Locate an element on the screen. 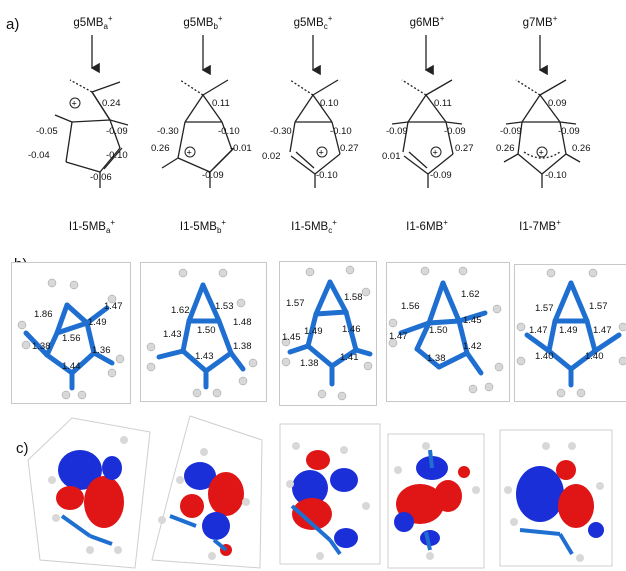 The width and height of the screenshot is (626, 571). optimized-geometry-5: 1.57 1.57 1.47 1.49 1.47 1.40 1.40 is located at coordinates (570, 333).